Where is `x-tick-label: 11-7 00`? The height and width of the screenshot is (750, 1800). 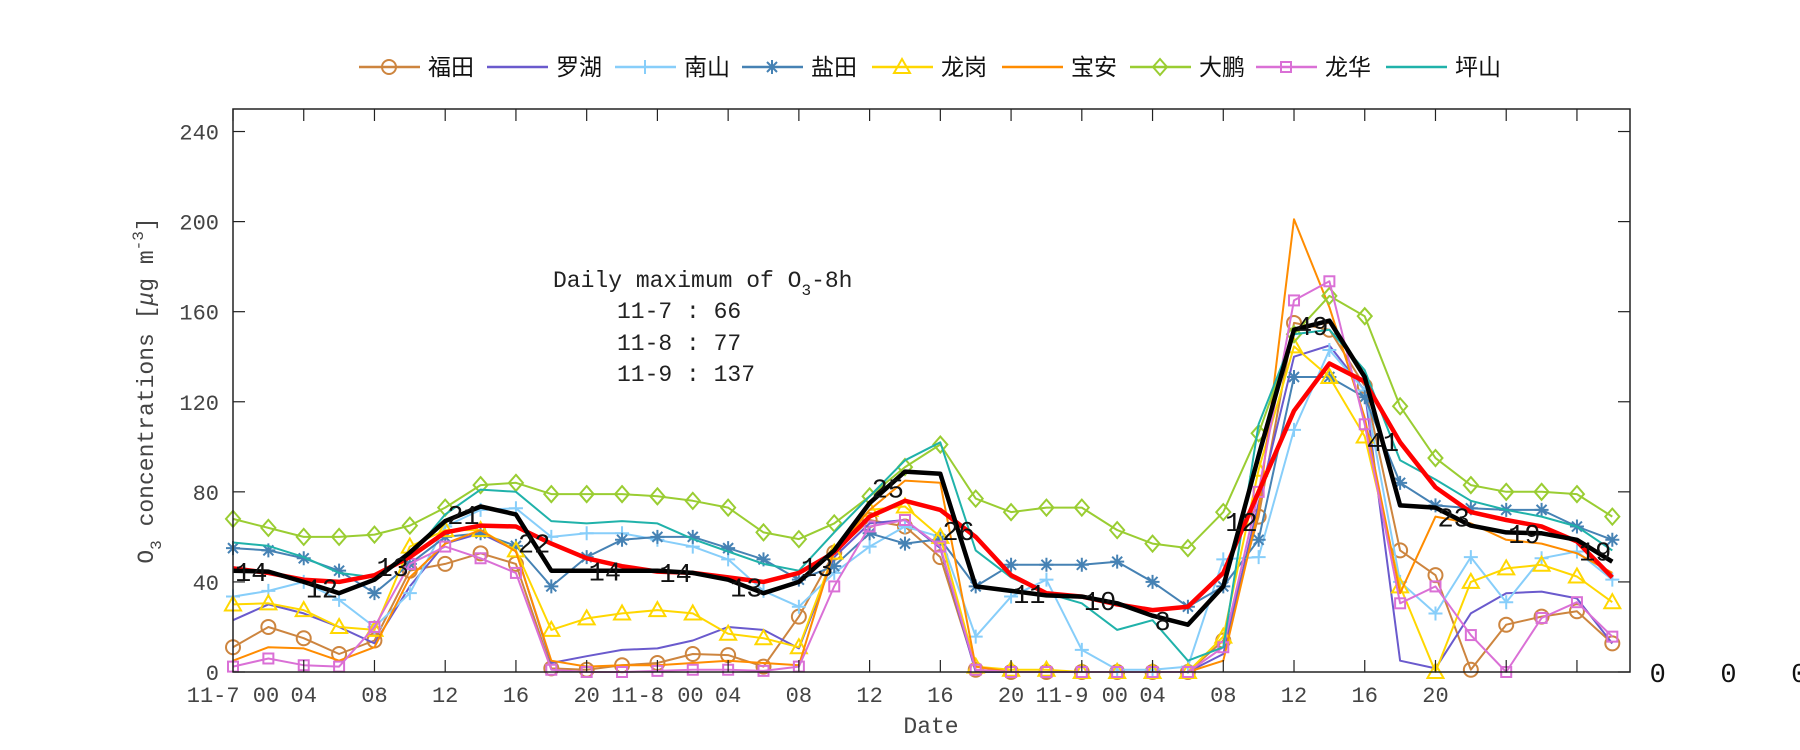 x-tick-label: 11-7 00 is located at coordinates (233, 696).